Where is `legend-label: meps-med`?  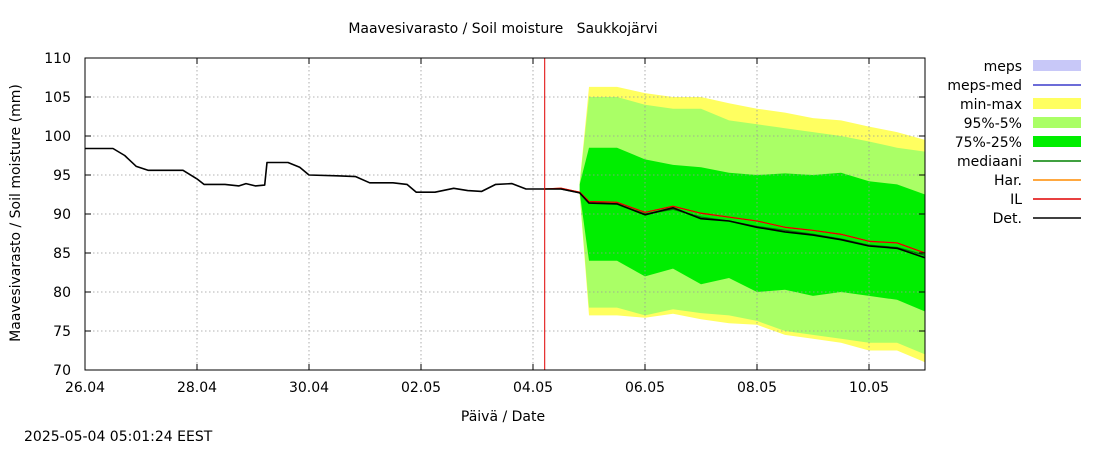 legend-label: meps-med is located at coordinates (984, 86).